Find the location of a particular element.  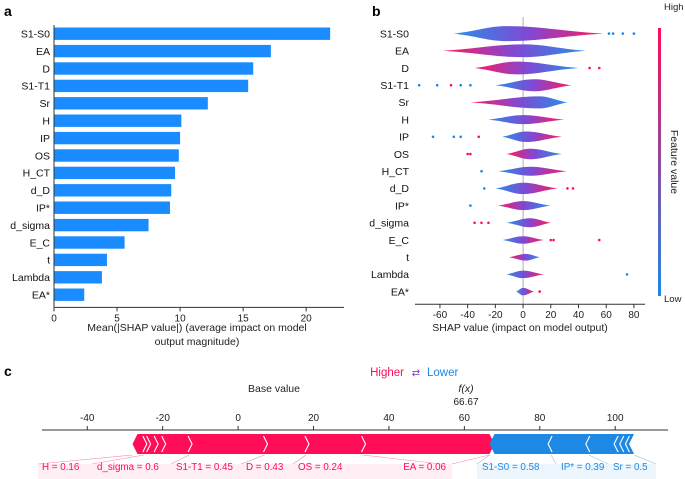

bar-label: H_CT is located at coordinates (37, 174).